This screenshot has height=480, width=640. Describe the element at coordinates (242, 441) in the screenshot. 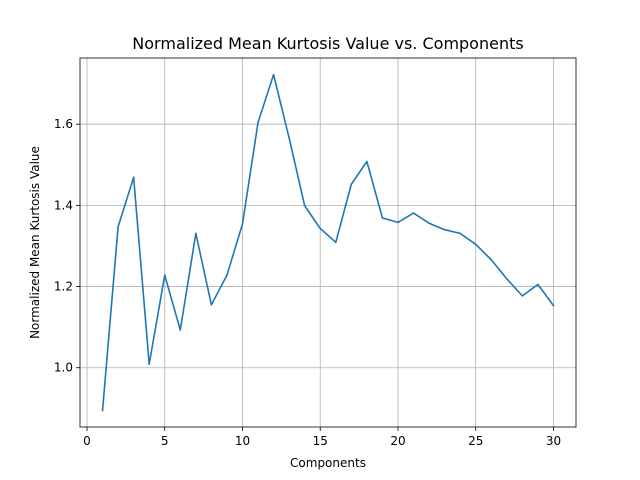

I see `x-tick-label: 10` at that location.